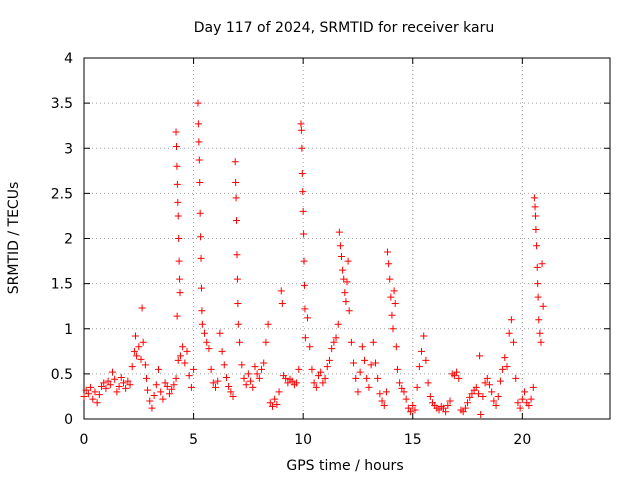 This screenshot has width=640, height=480. What do you see at coordinates (14, 238) in the screenshot?
I see `y-axis-label: SRMTID / TECUs` at bounding box center [14, 238].